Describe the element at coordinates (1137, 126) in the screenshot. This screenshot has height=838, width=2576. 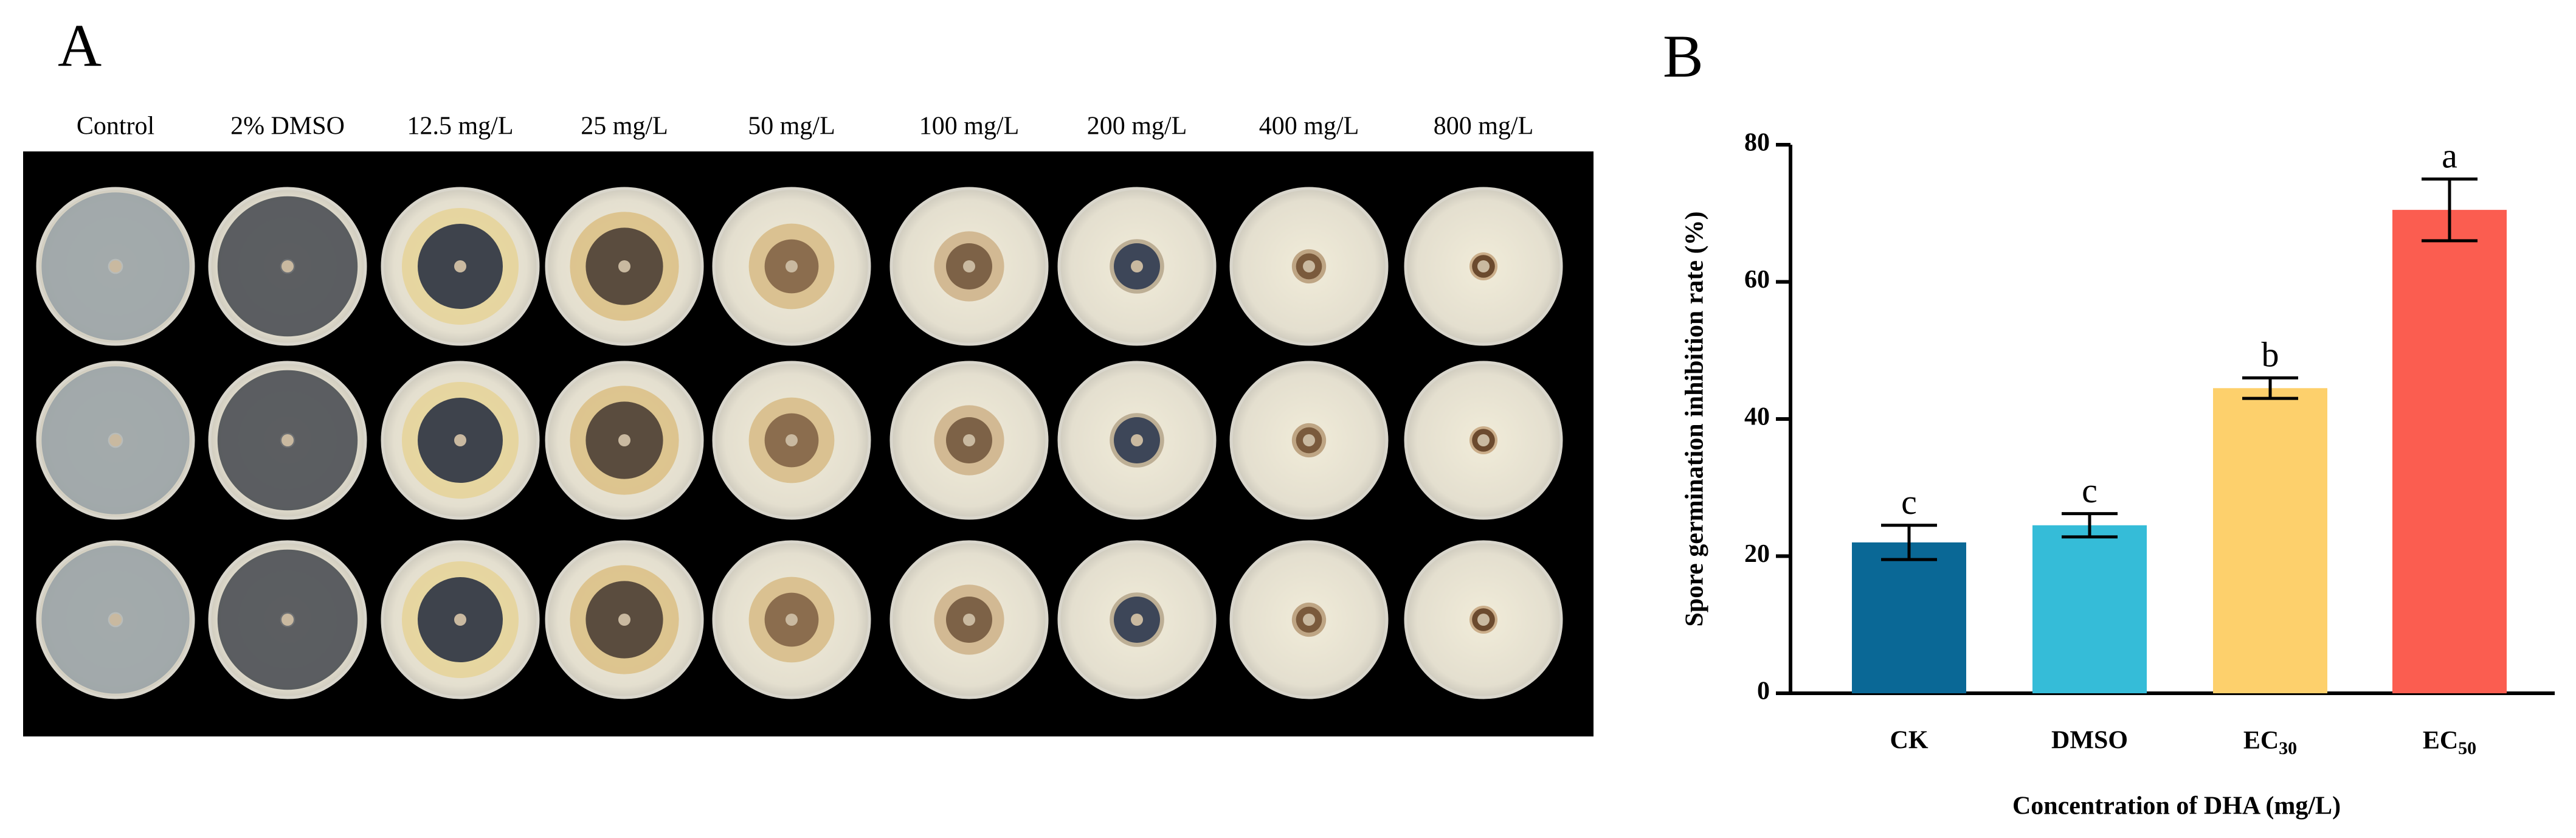
I see `column-label: 200 mg/L` at that location.